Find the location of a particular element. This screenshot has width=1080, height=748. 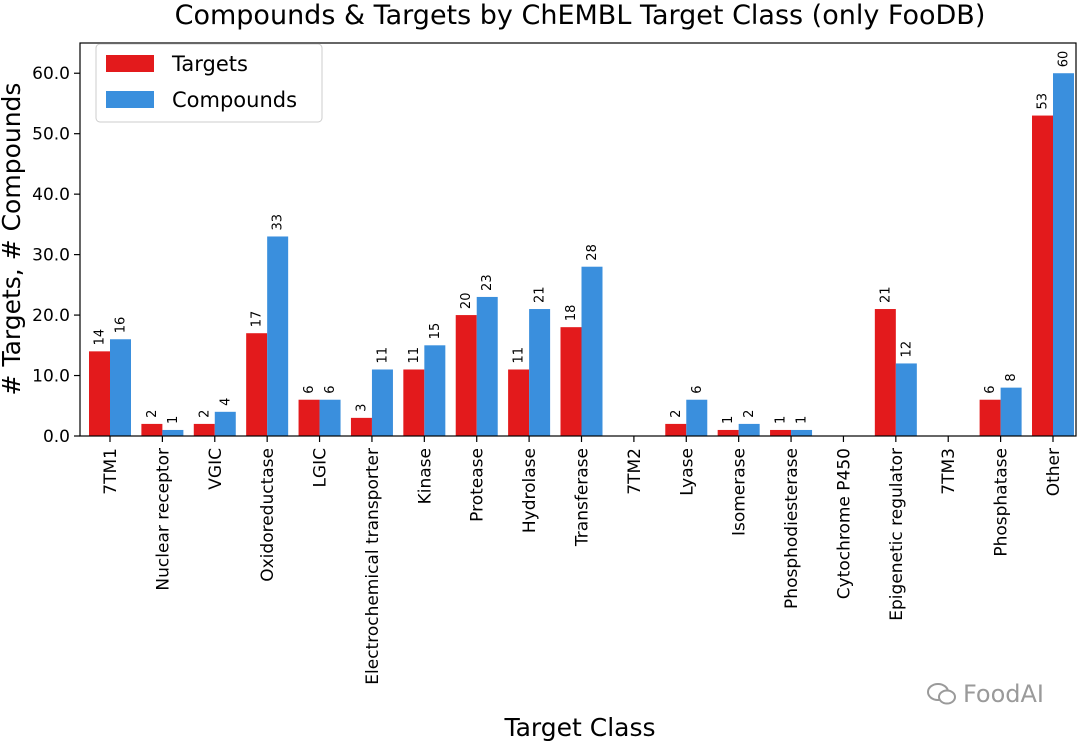

y-tick-label: 20.0 is located at coordinates (51, 316).